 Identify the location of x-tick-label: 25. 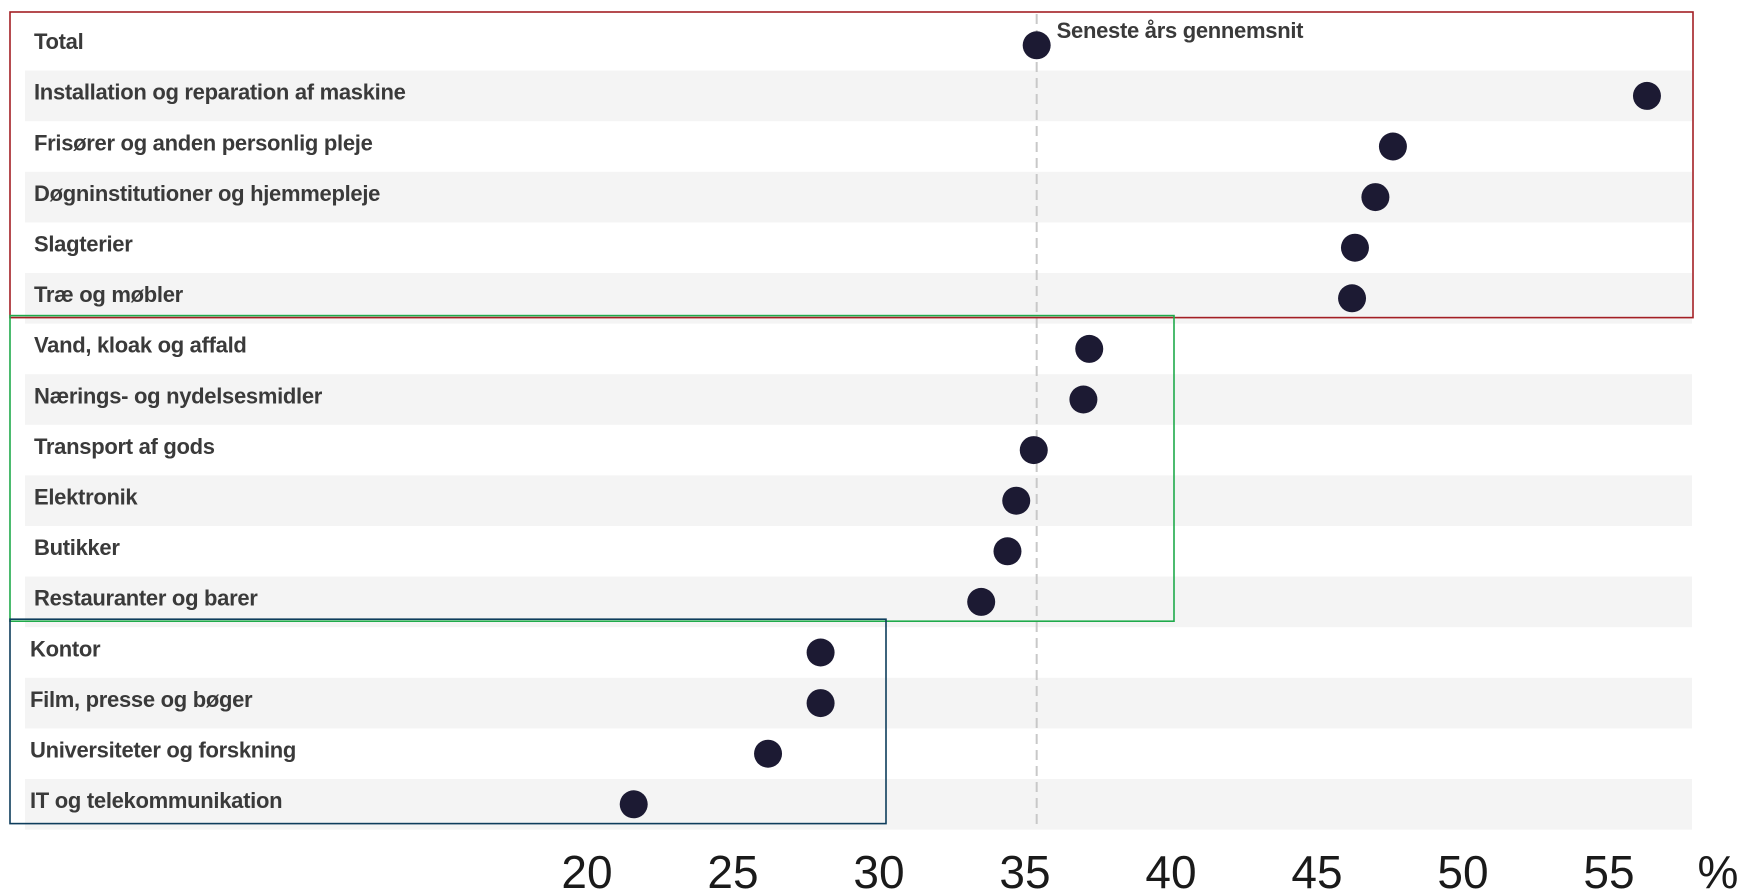
(732, 870).